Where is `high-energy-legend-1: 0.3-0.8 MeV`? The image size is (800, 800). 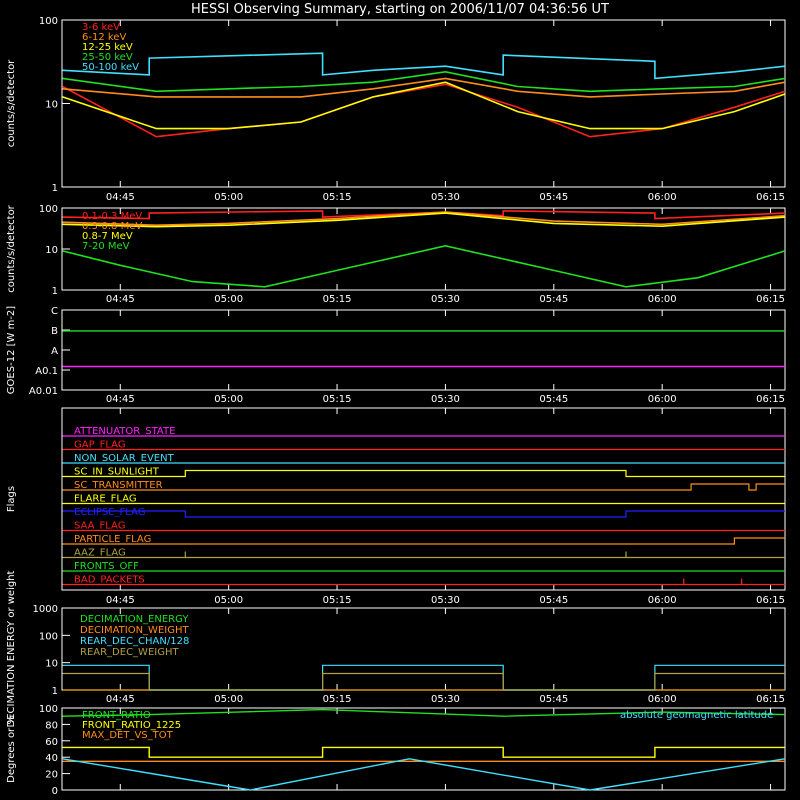 high-energy-legend-1: 0.3-0.8 MeV is located at coordinates (112, 226).